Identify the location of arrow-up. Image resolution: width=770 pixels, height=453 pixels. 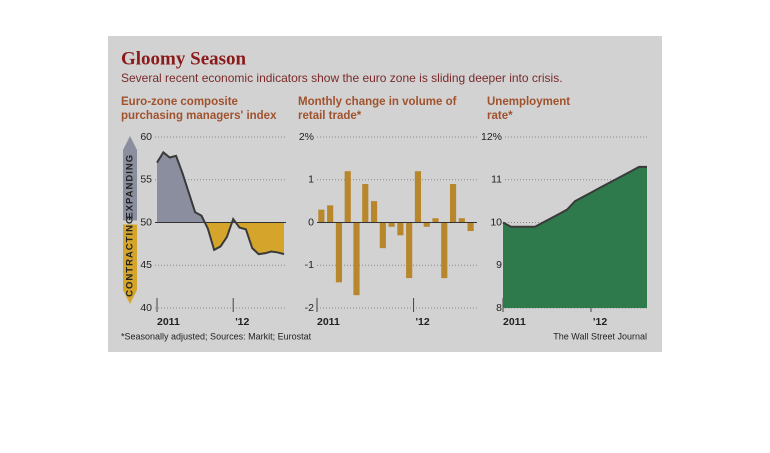
(130, 178).